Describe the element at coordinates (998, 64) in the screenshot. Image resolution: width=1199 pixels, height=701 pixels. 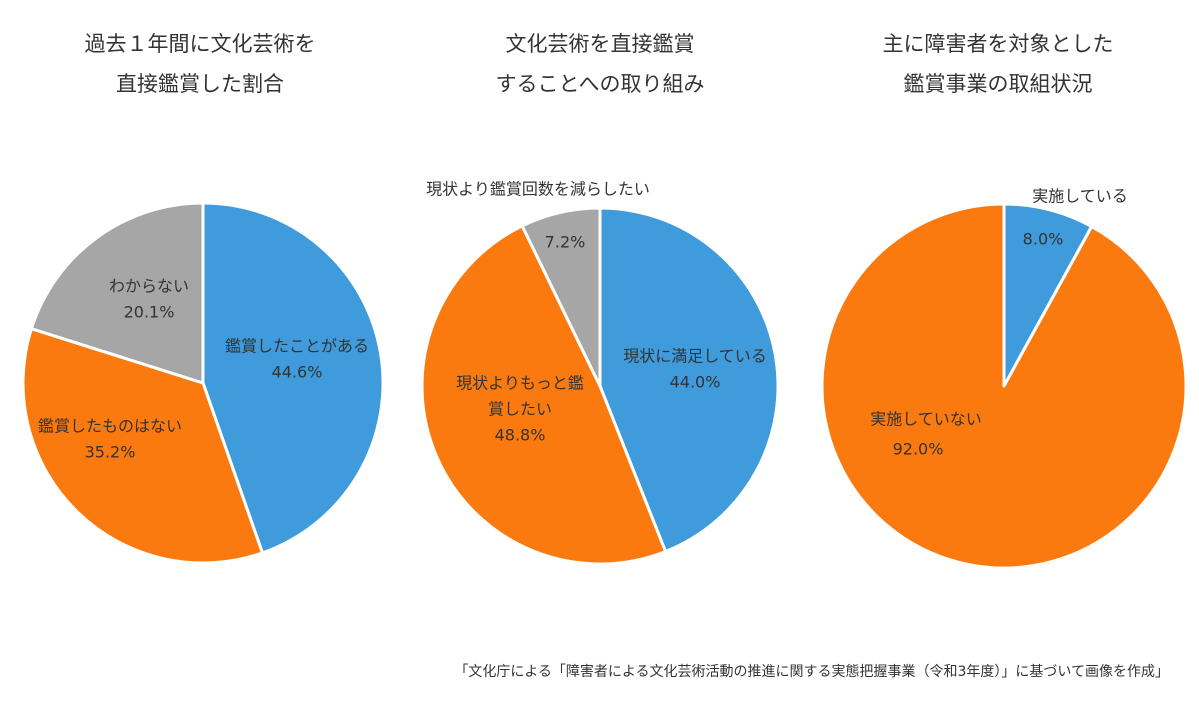
I see `chart-3-title: 主に障害者を対象とした 鑑賞事業の取組状況` at that location.